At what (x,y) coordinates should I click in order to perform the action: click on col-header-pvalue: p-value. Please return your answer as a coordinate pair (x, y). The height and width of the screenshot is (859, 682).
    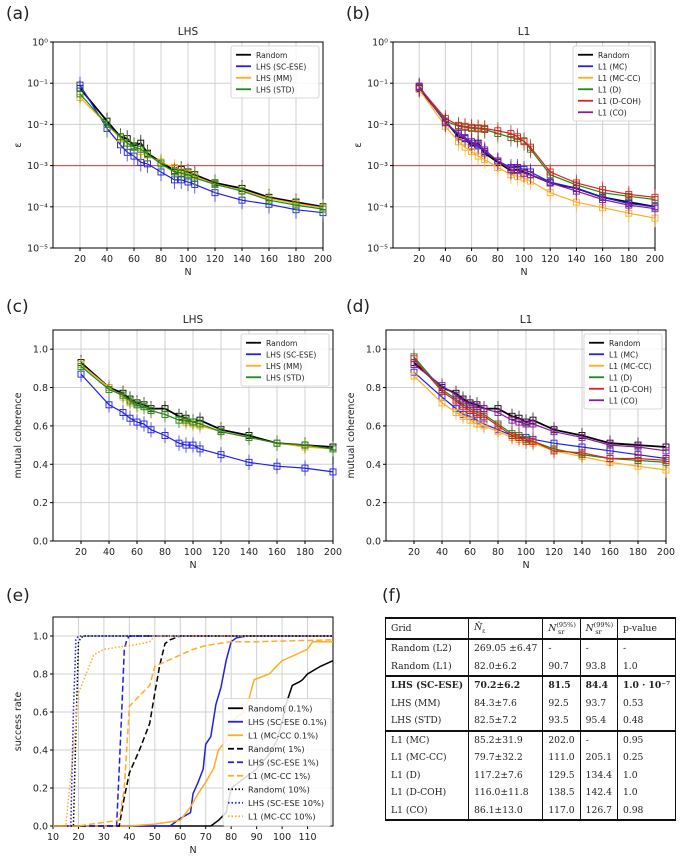
    Looking at the image, I should click on (646, 628).